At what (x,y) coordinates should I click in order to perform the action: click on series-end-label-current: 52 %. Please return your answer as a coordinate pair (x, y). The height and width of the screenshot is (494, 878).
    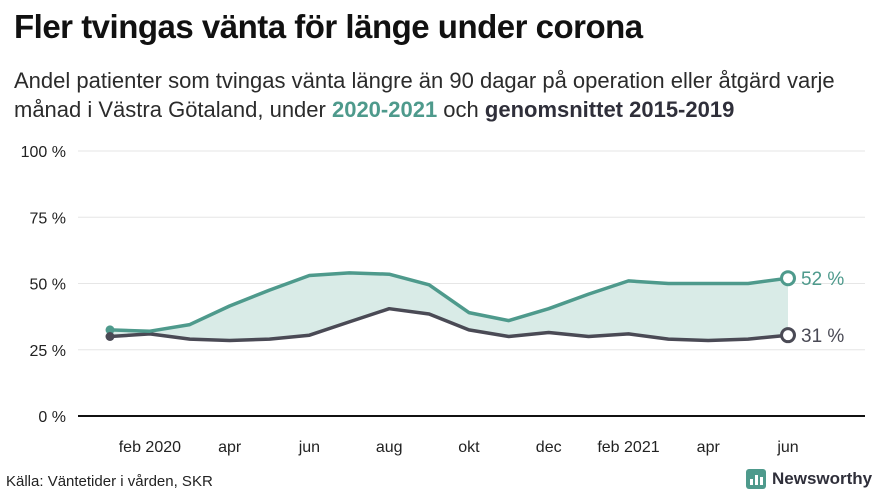
    Looking at the image, I should click on (822, 279).